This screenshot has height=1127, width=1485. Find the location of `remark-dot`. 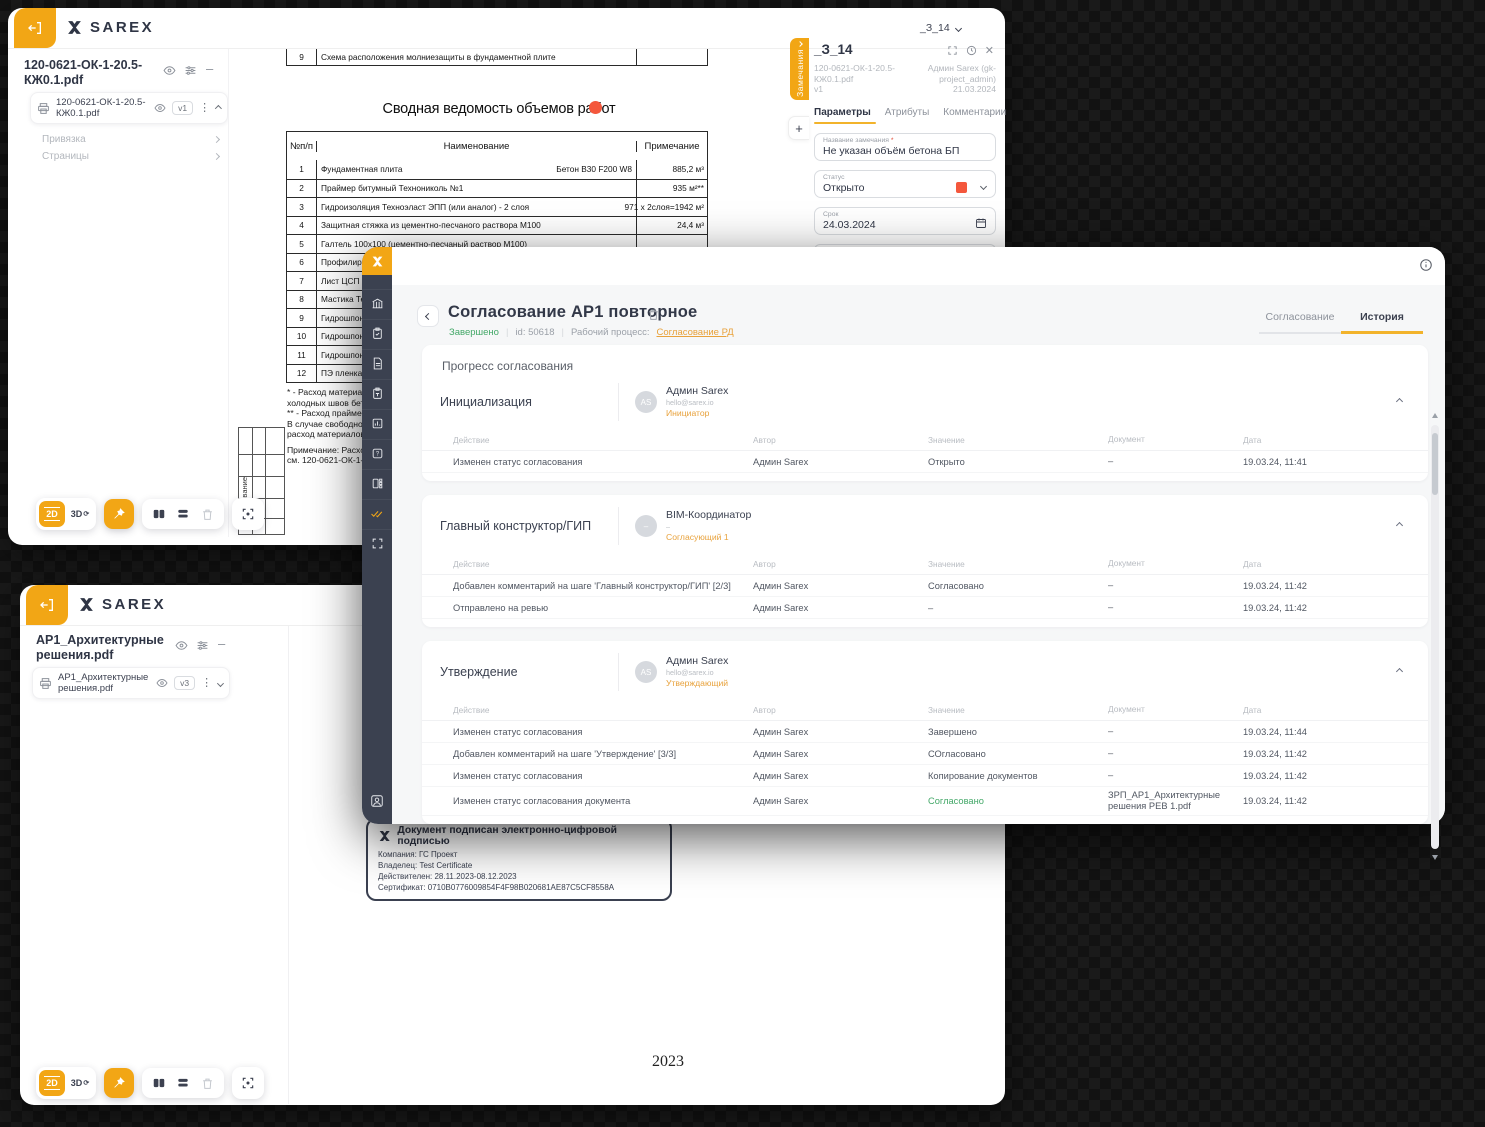

remark-dot is located at coordinates (595, 107).